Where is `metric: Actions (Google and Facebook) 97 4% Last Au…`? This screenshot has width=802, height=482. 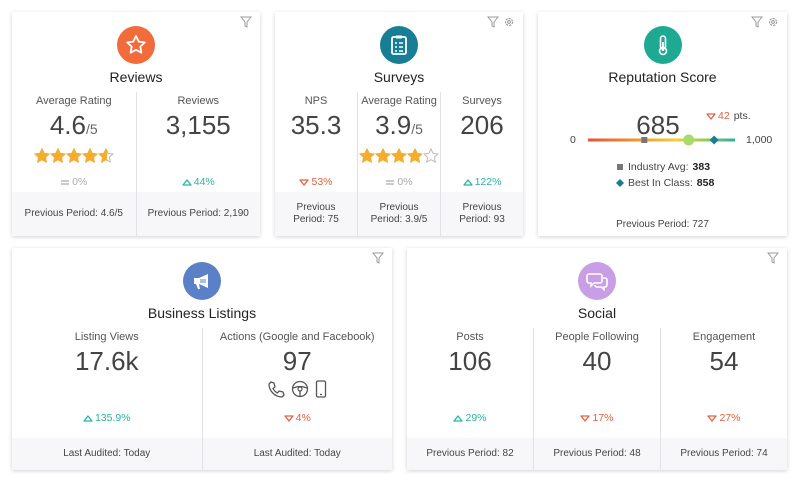 metric: Actions (Google and Facebook) 97 4% Last Au… is located at coordinates (297, 399).